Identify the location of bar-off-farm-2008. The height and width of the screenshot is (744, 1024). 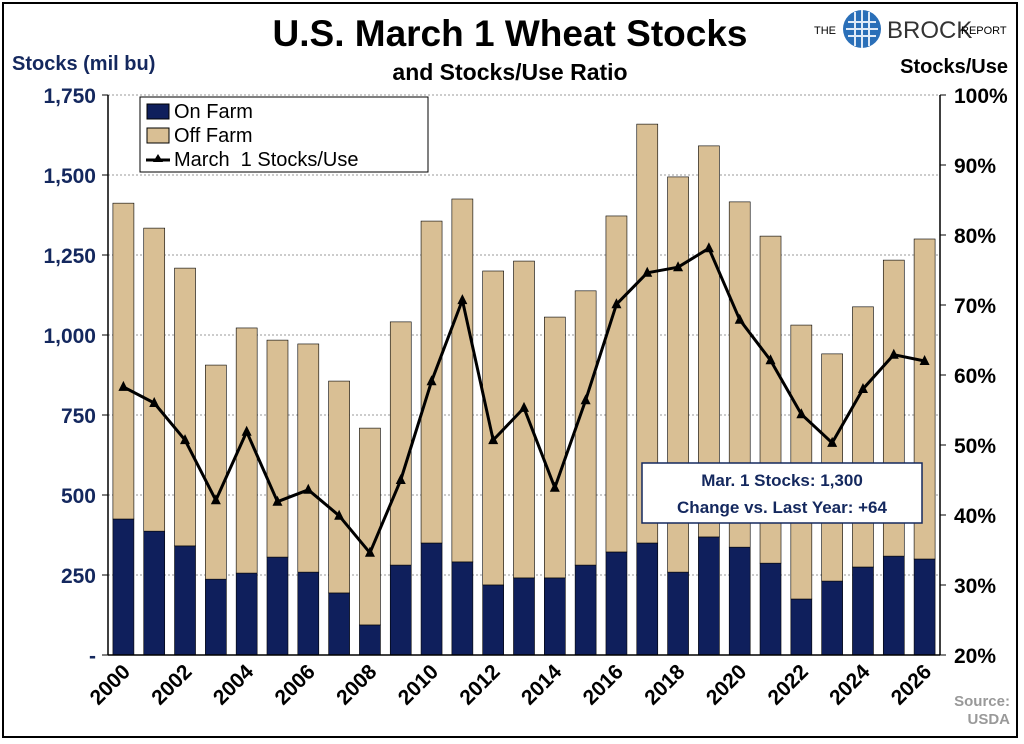
(370, 526).